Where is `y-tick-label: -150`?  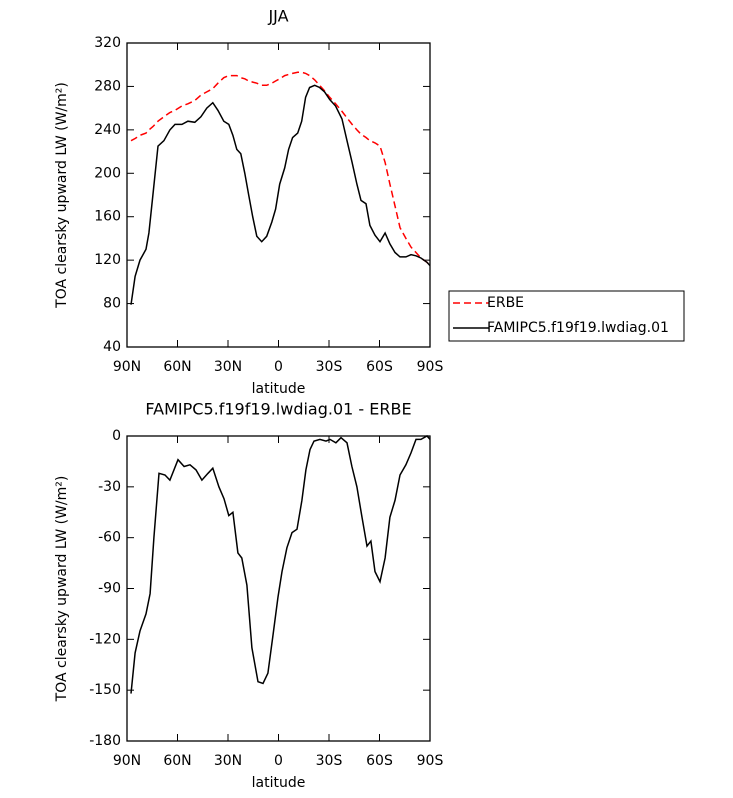
y-tick-label: -150 is located at coordinates (105, 690).